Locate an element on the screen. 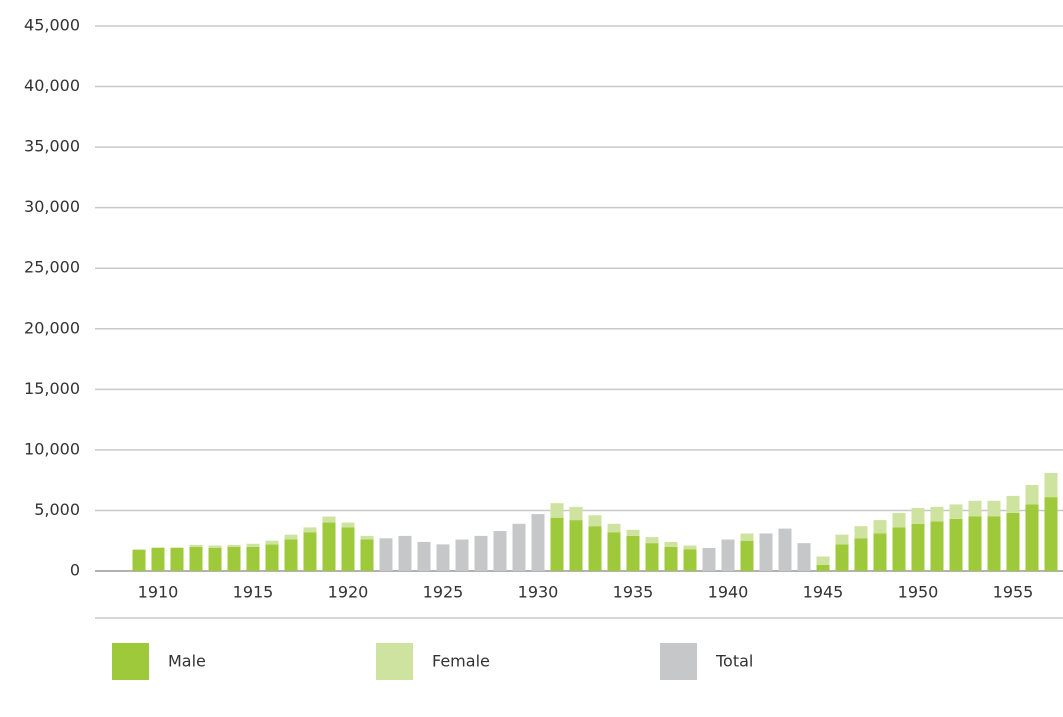  y-tick-label: 15,000 is located at coordinates (52, 388).